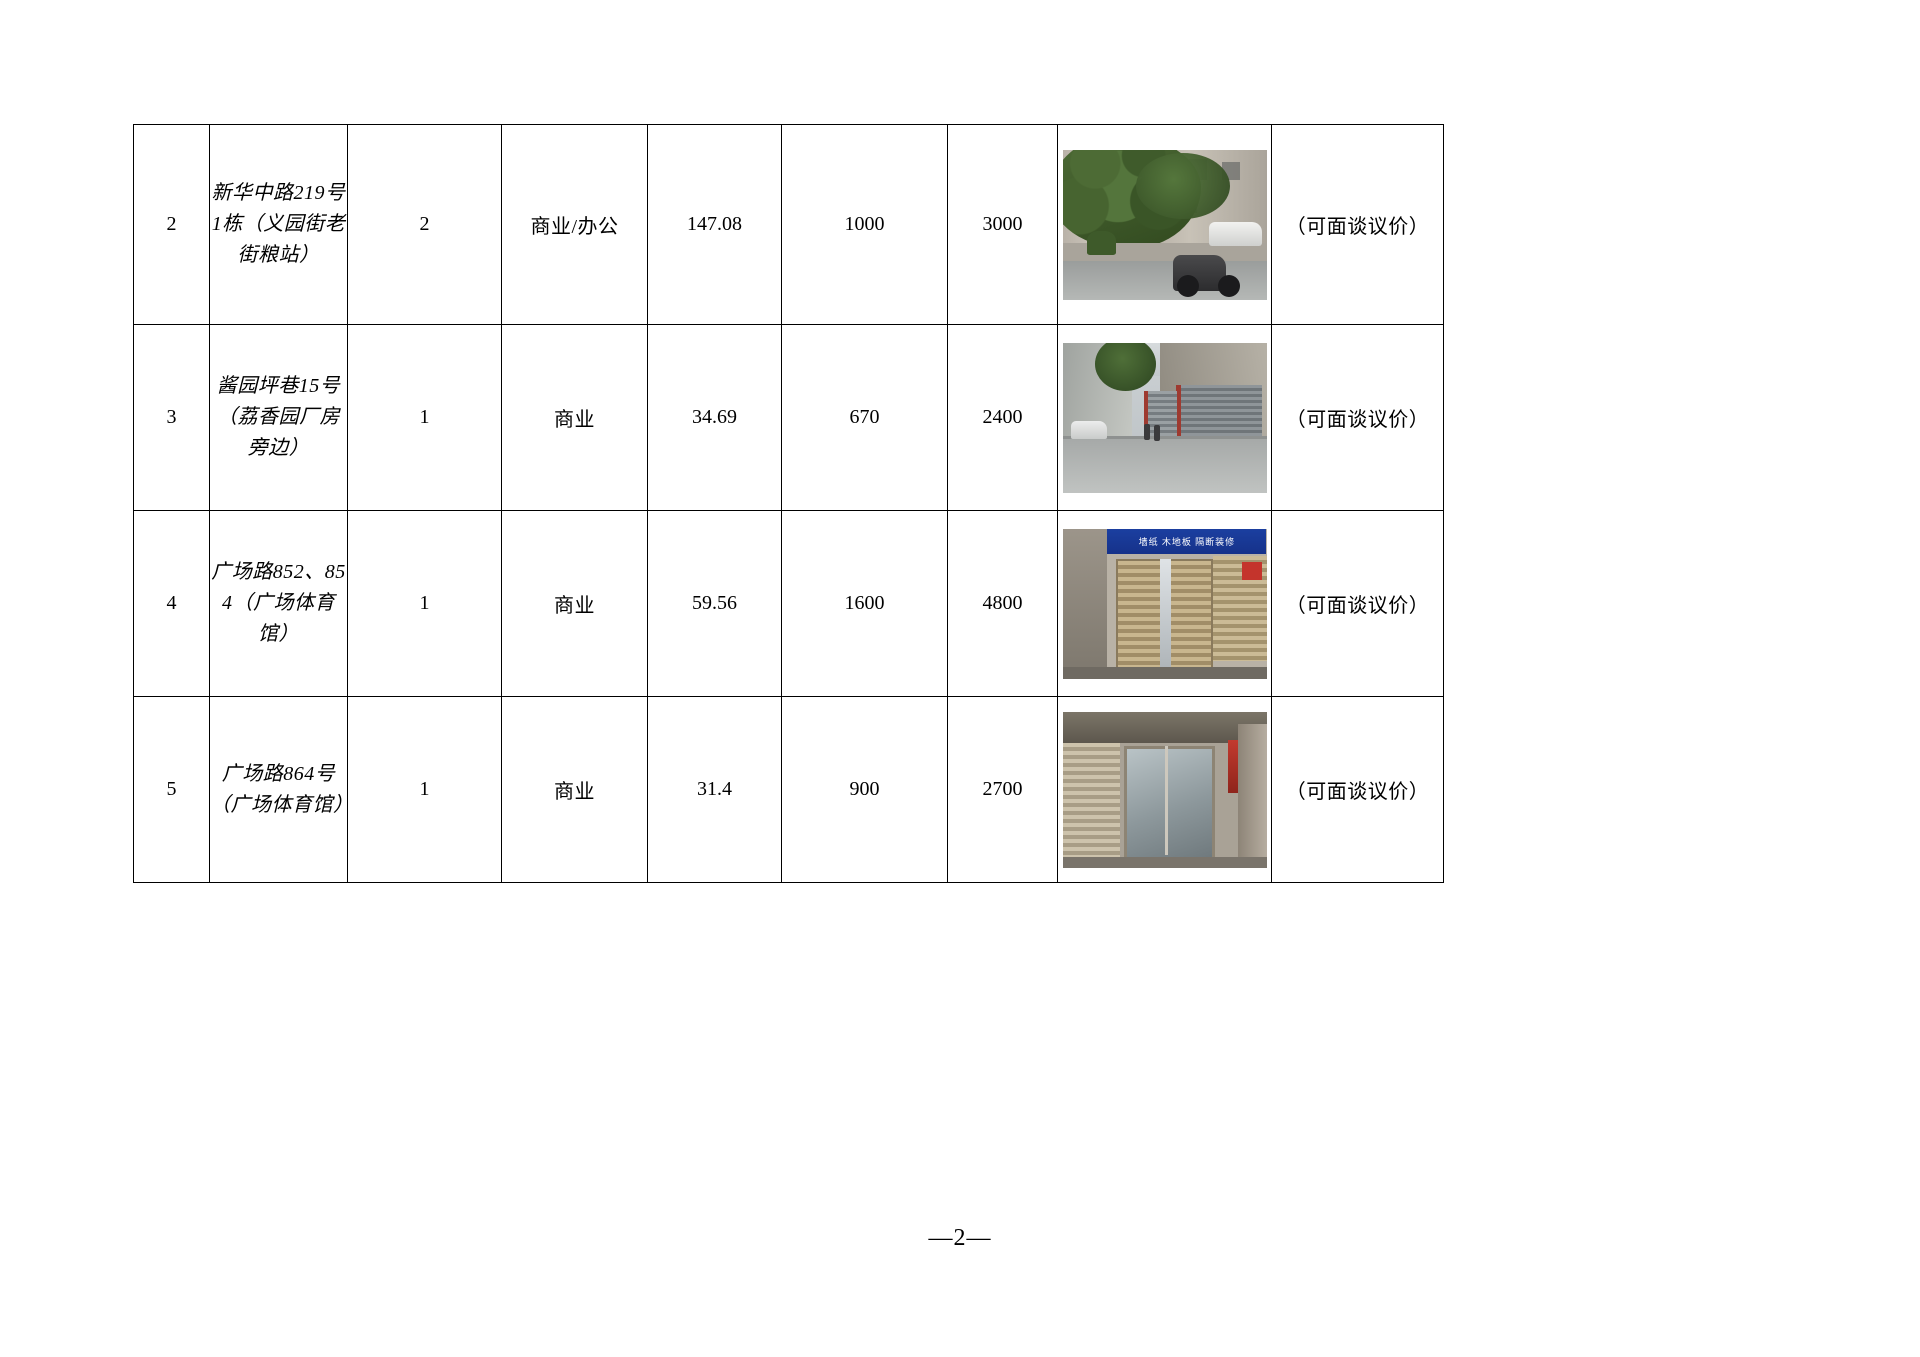 The image size is (1920, 1357). Describe the element at coordinates (171, 417) in the screenshot. I see `row-index: 3` at that location.